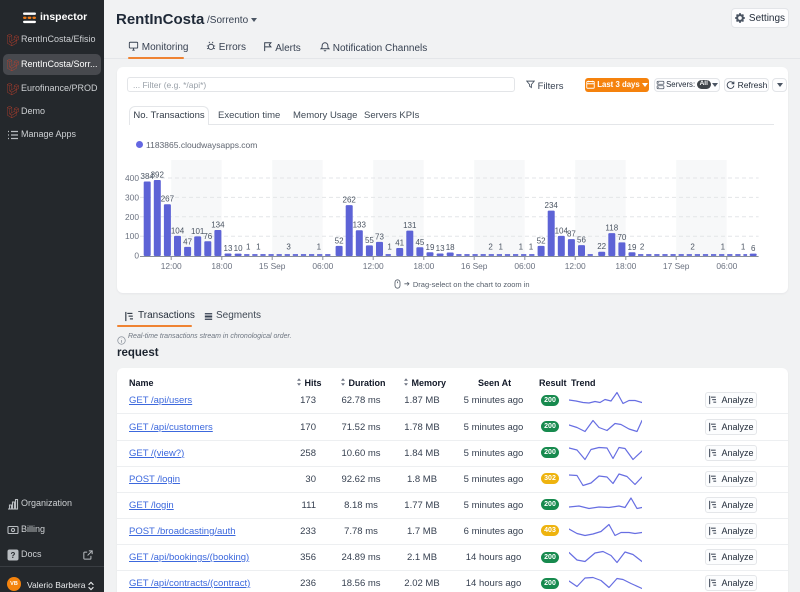 Image resolution: width=800 pixels, height=592 pixels. What do you see at coordinates (581, 240) in the screenshot?
I see `svg-text: 56` at bounding box center [581, 240].